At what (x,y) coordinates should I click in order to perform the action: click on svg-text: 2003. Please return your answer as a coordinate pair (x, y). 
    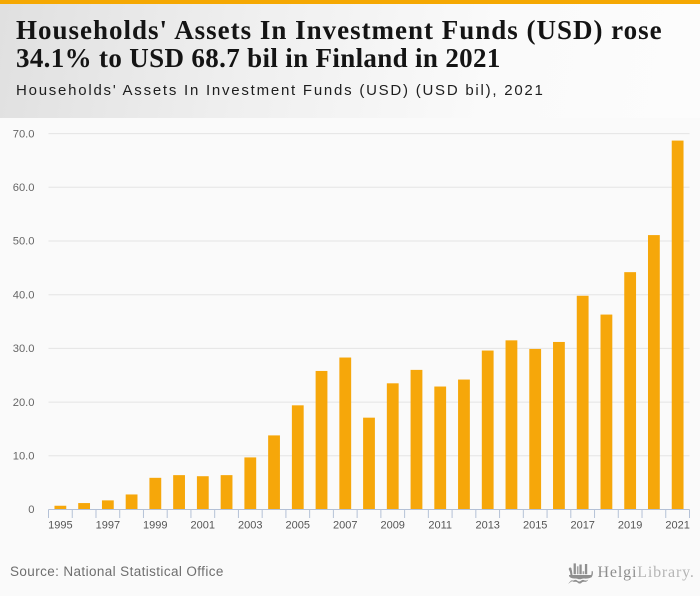
    Looking at the image, I should click on (250, 526).